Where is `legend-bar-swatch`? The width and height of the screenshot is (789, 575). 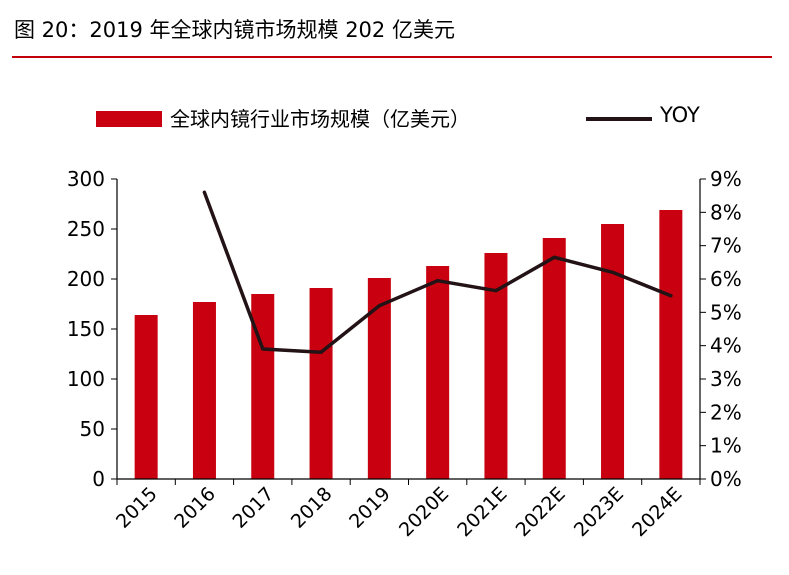 legend-bar-swatch is located at coordinates (129, 119).